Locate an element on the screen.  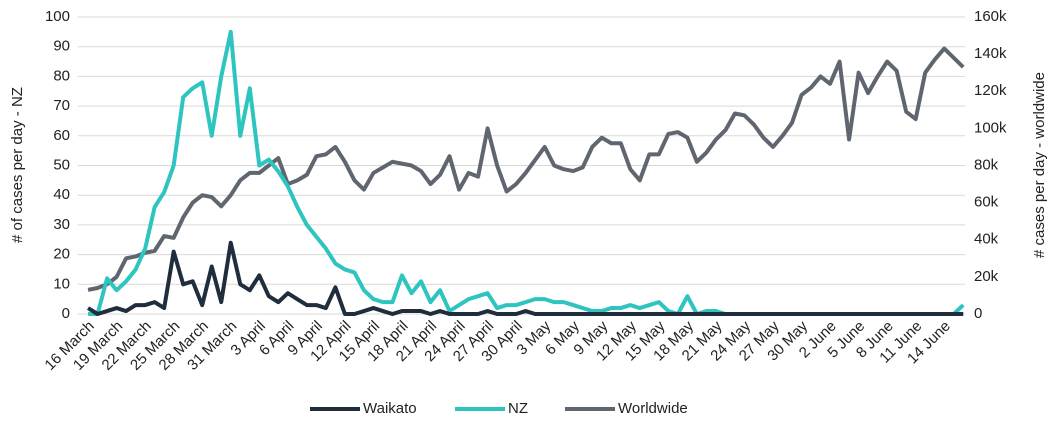
y2-tick-label: 100k is located at coordinates (990, 127).